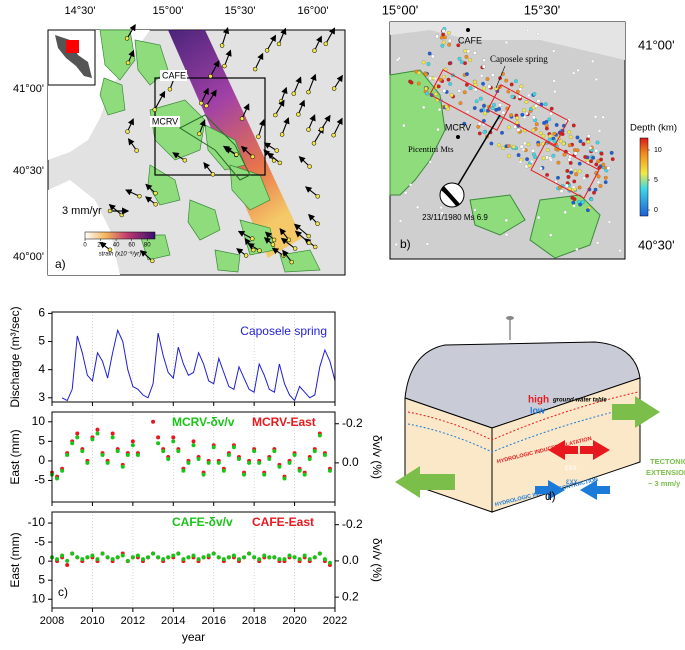 Image resolution: width=685 pixels, height=650 pixels. I want to click on y-tick-label: 4, so click(41, 369).